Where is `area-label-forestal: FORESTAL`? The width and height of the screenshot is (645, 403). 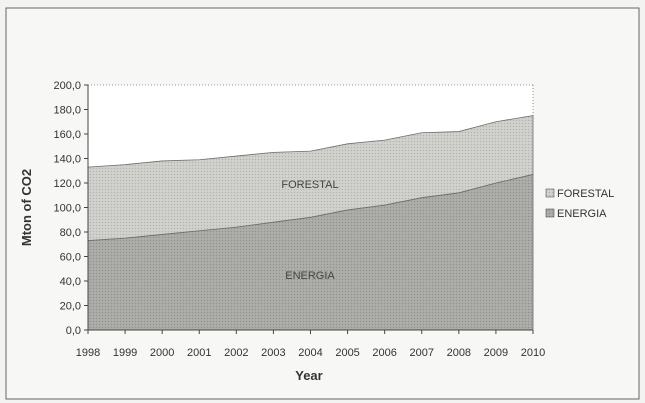
area-label-forestal: FORESTAL is located at coordinates (309, 185).